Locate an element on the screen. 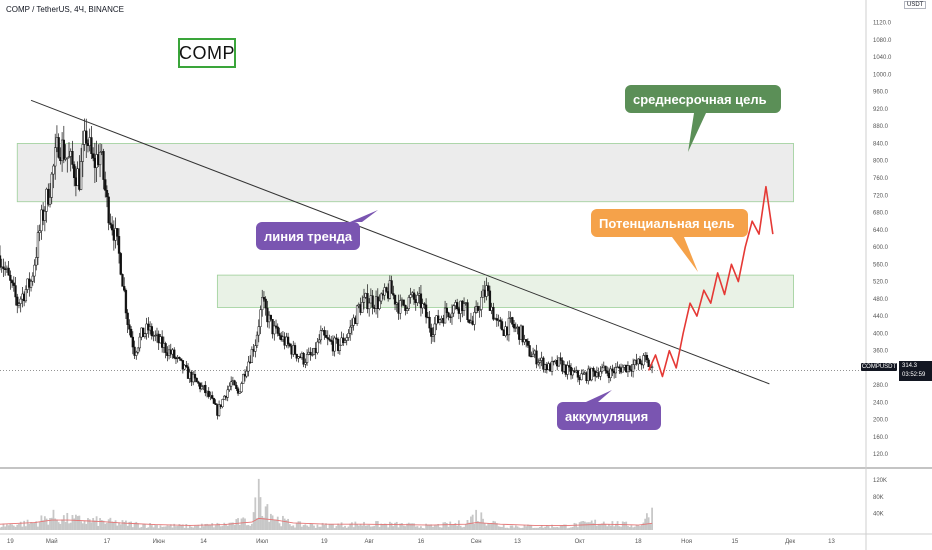  price-tick-label: 200.0 is located at coordinates (881, 421).